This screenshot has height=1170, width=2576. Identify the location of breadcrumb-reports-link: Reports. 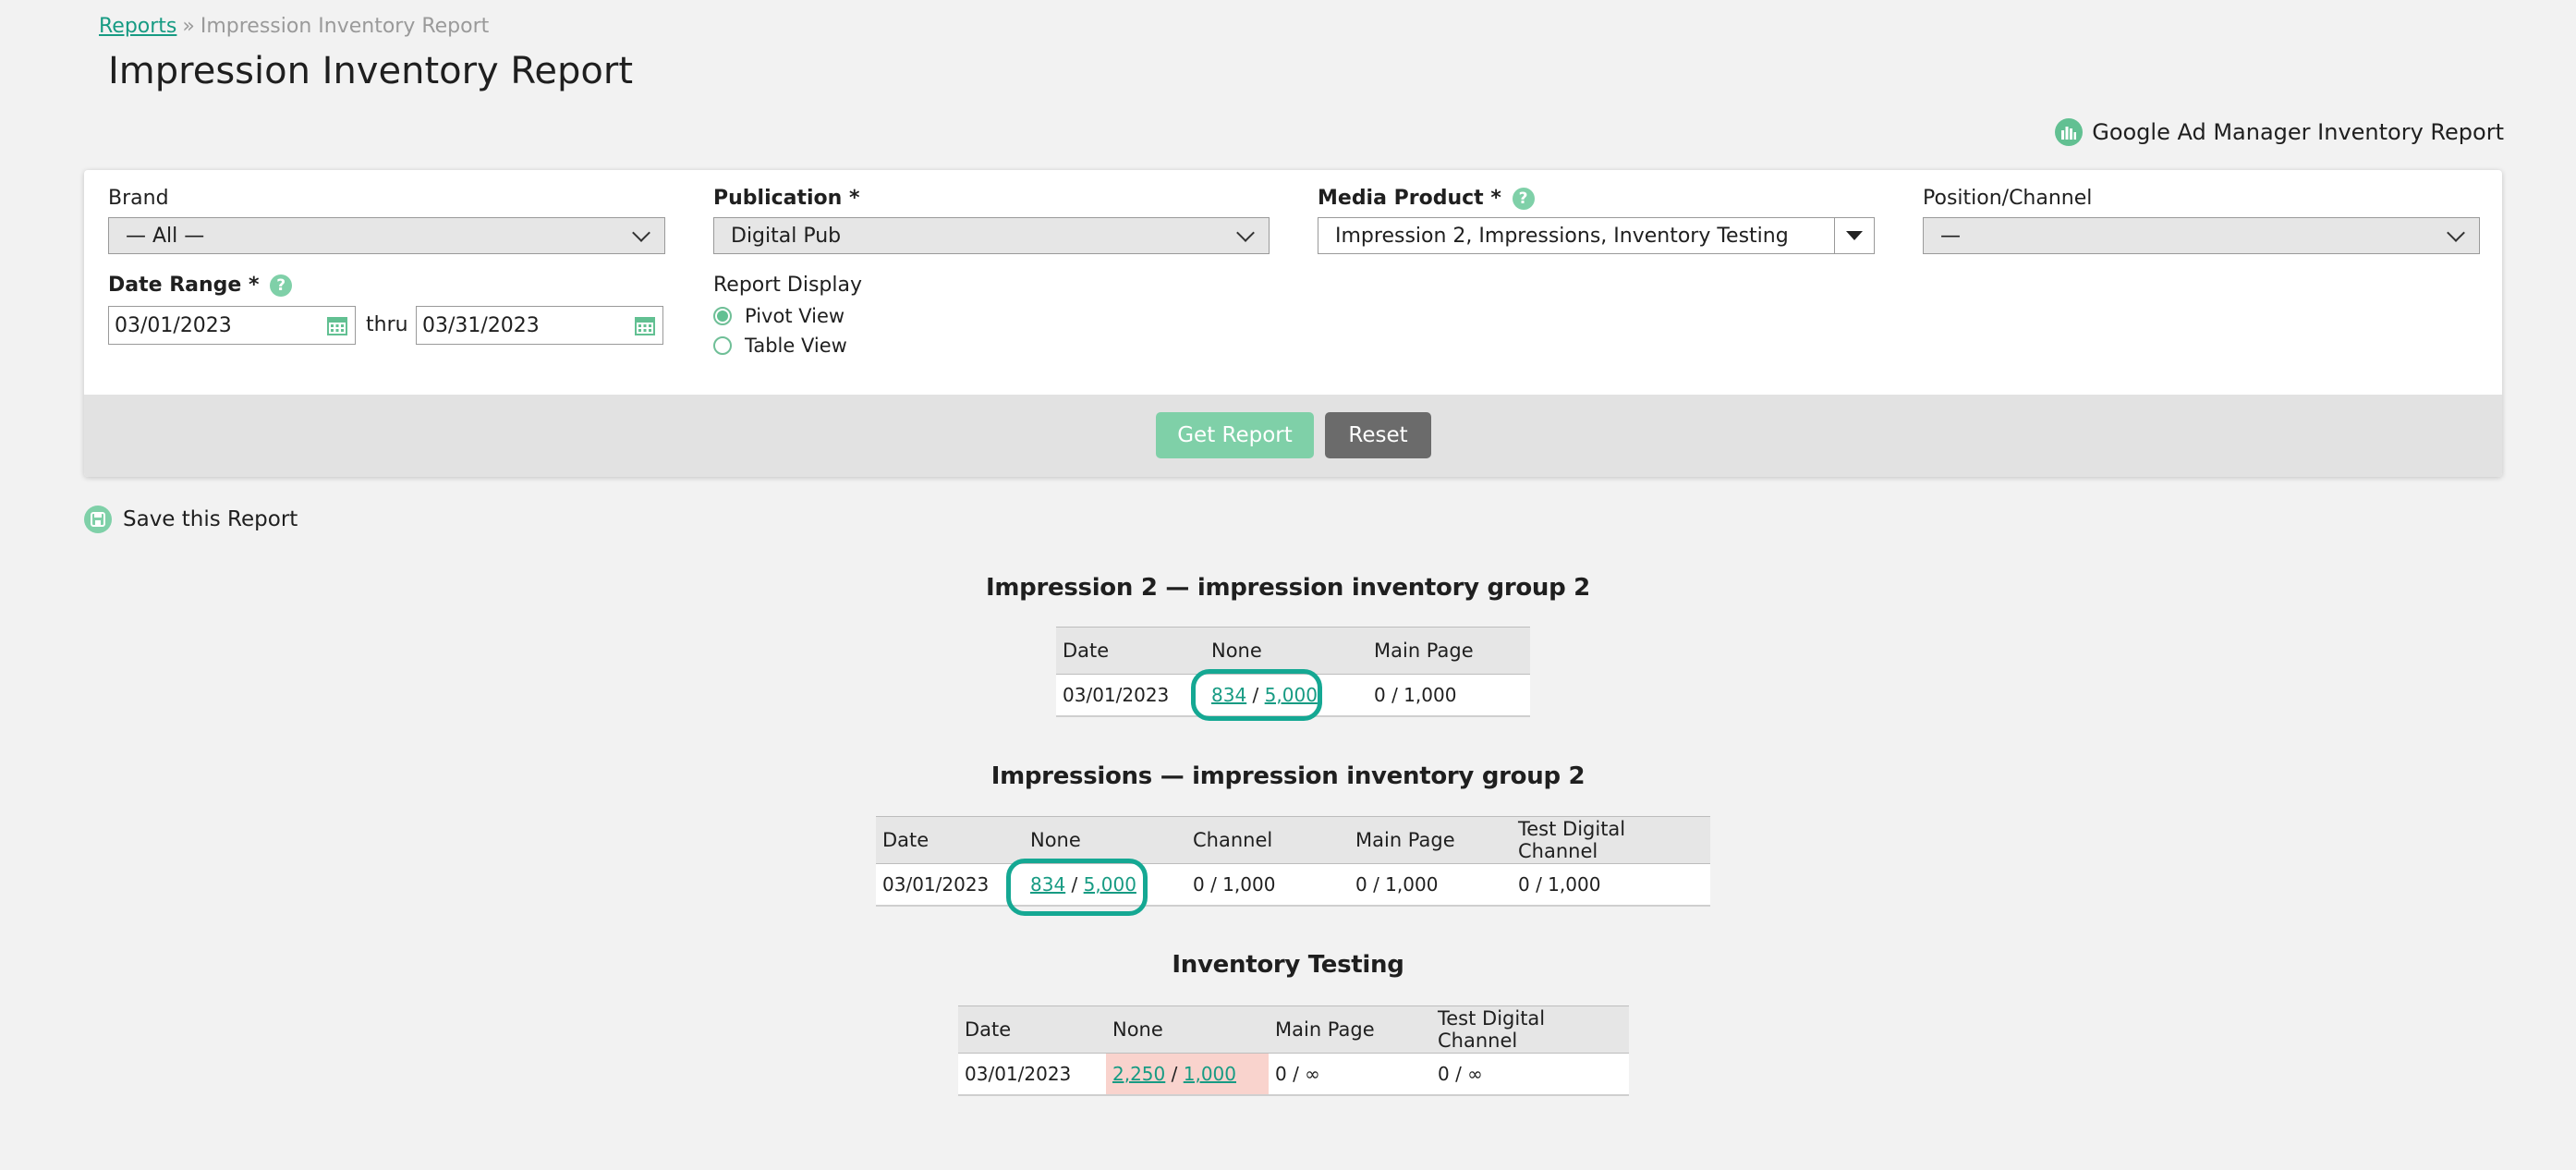
(138, 26).